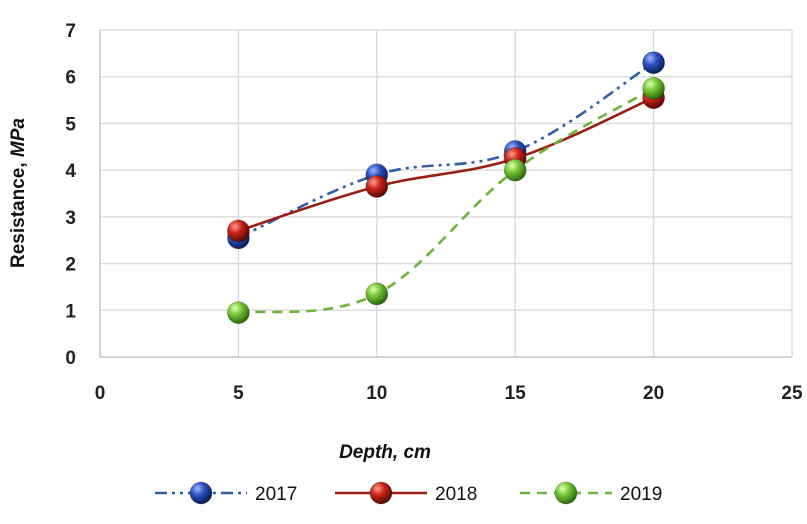  What do you see at coordinates (641, 494) in the screenshot?
I see `legend-label-2019: 2019` at bounding box center [641, 494].